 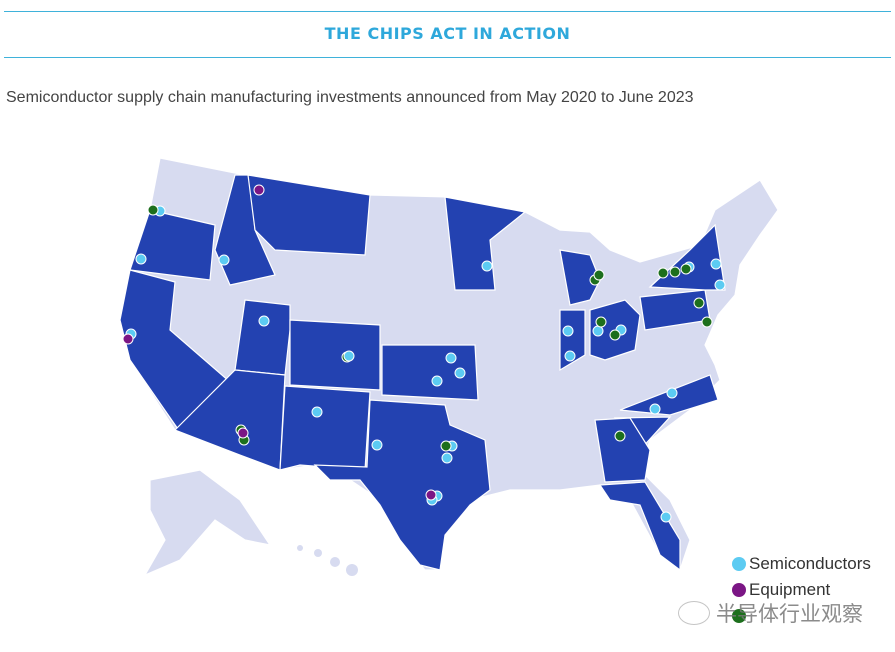 What do you see at coordinates (739, 616) in the screenshot?
I see `materials-dot-icon` at bounding box center [739, 616].